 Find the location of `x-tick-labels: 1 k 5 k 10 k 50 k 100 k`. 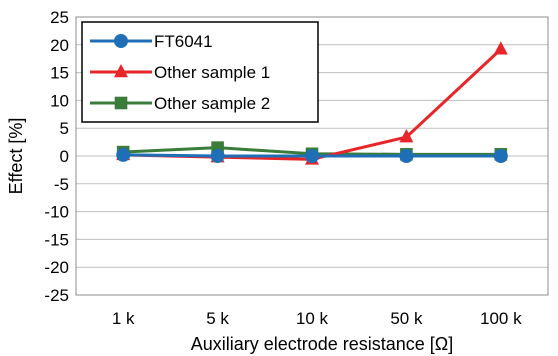

x-tick-labels: 1 k 5 k 10 k 50 k 100 k is located at coordinates (317, 318).